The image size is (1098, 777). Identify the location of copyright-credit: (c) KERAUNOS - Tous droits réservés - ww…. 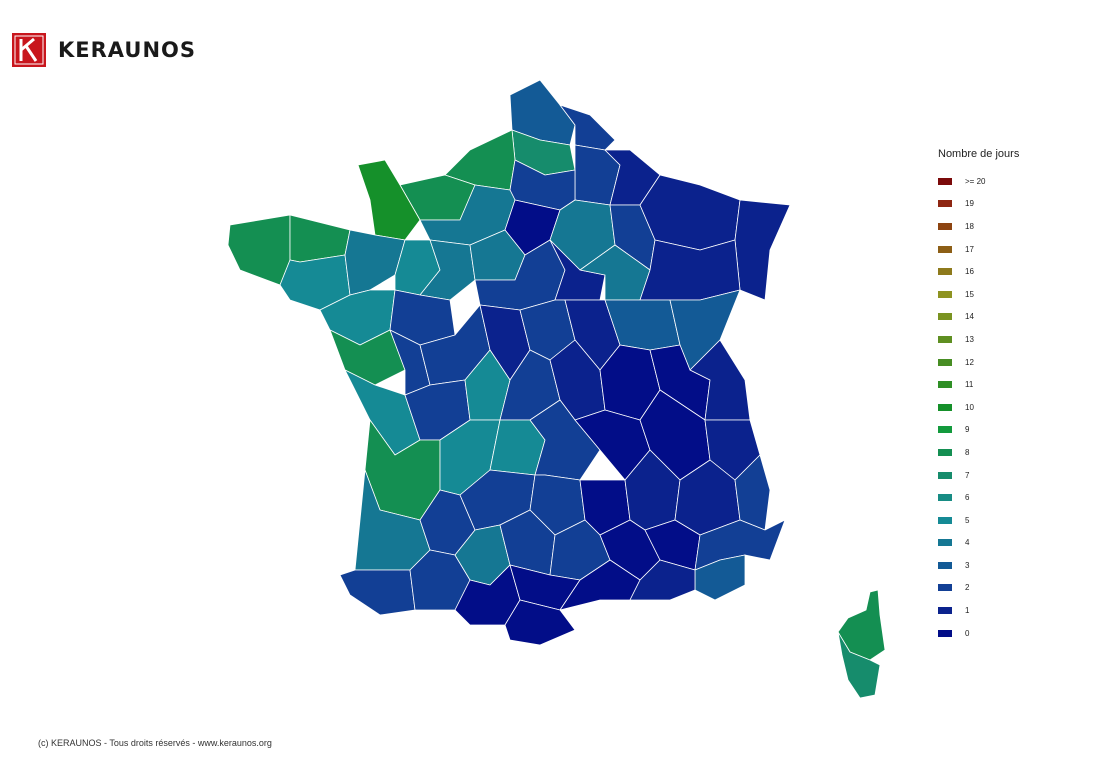
(155, 743).